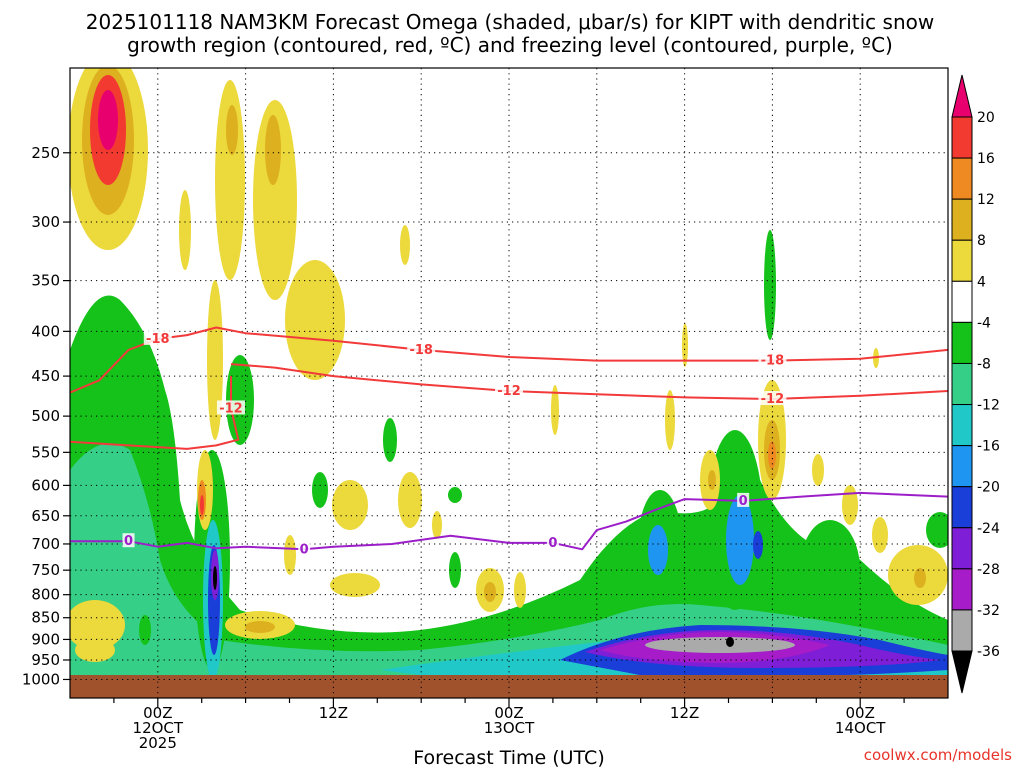 This screenshot has width=1024, height=768. What do you see at coordinates (45, 660) in the screenshot?
I see `y-tick-label: 950` at bounding box center [45, 660].